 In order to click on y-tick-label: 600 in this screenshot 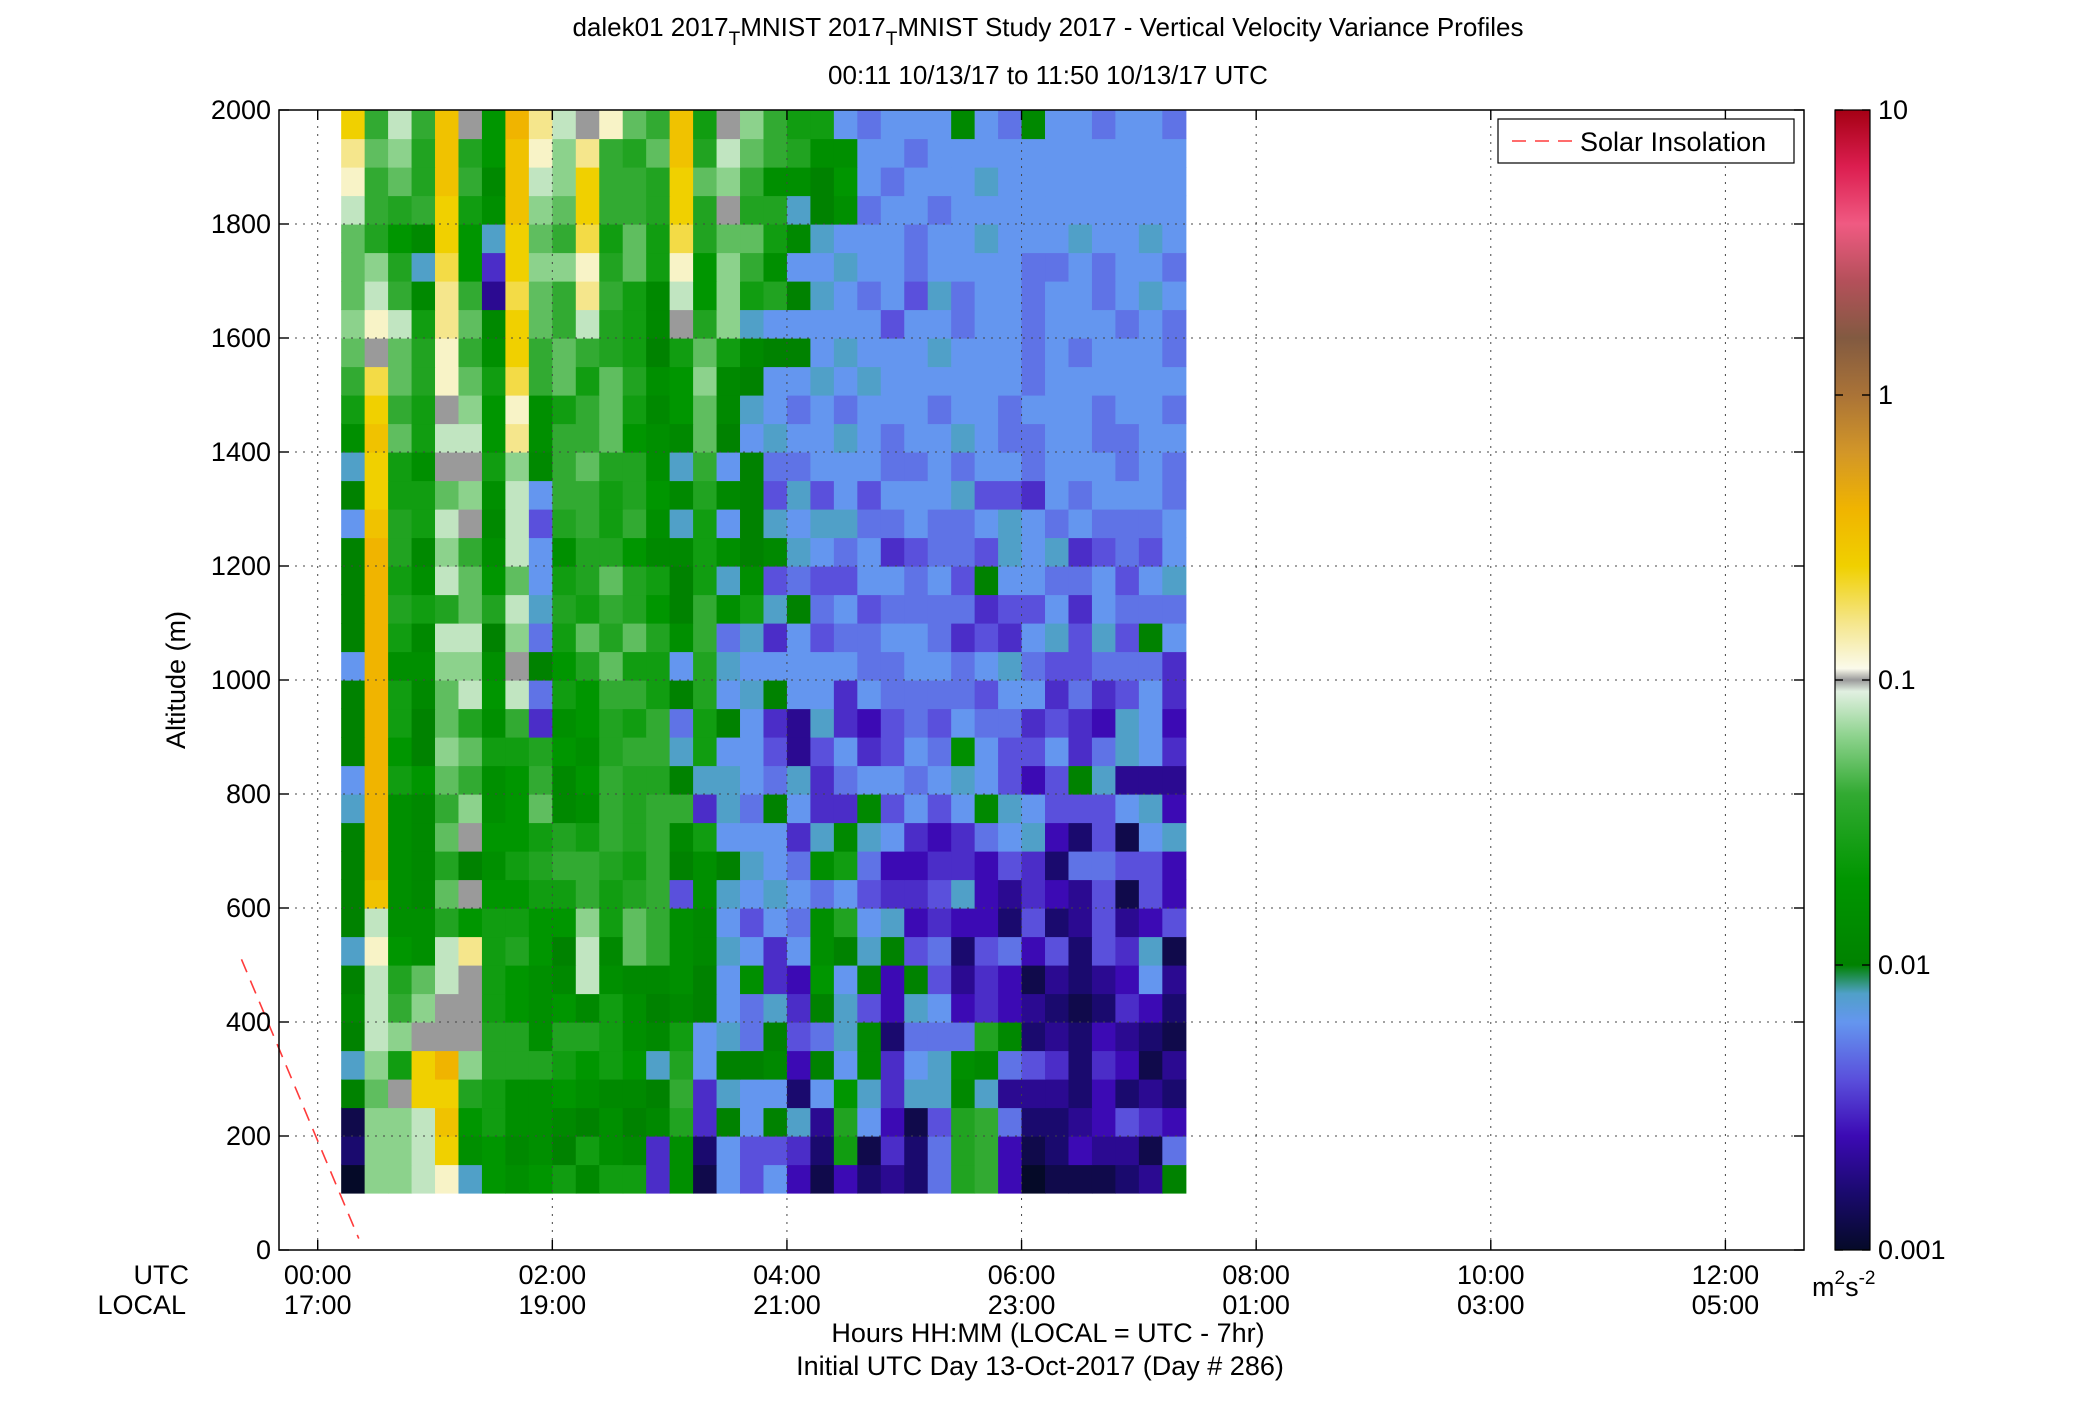, I will do `click(248, 908)`.